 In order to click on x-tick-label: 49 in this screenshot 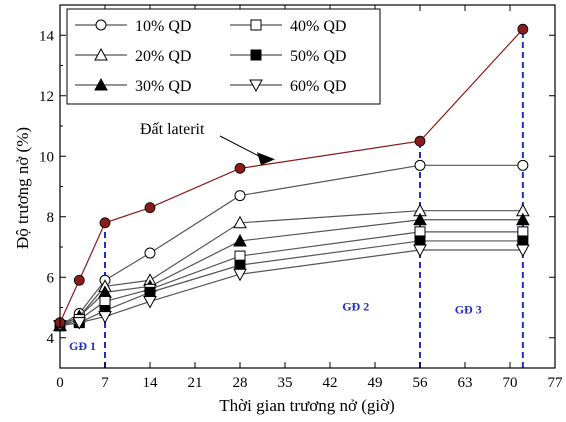, I will do `click(375, 383)`.